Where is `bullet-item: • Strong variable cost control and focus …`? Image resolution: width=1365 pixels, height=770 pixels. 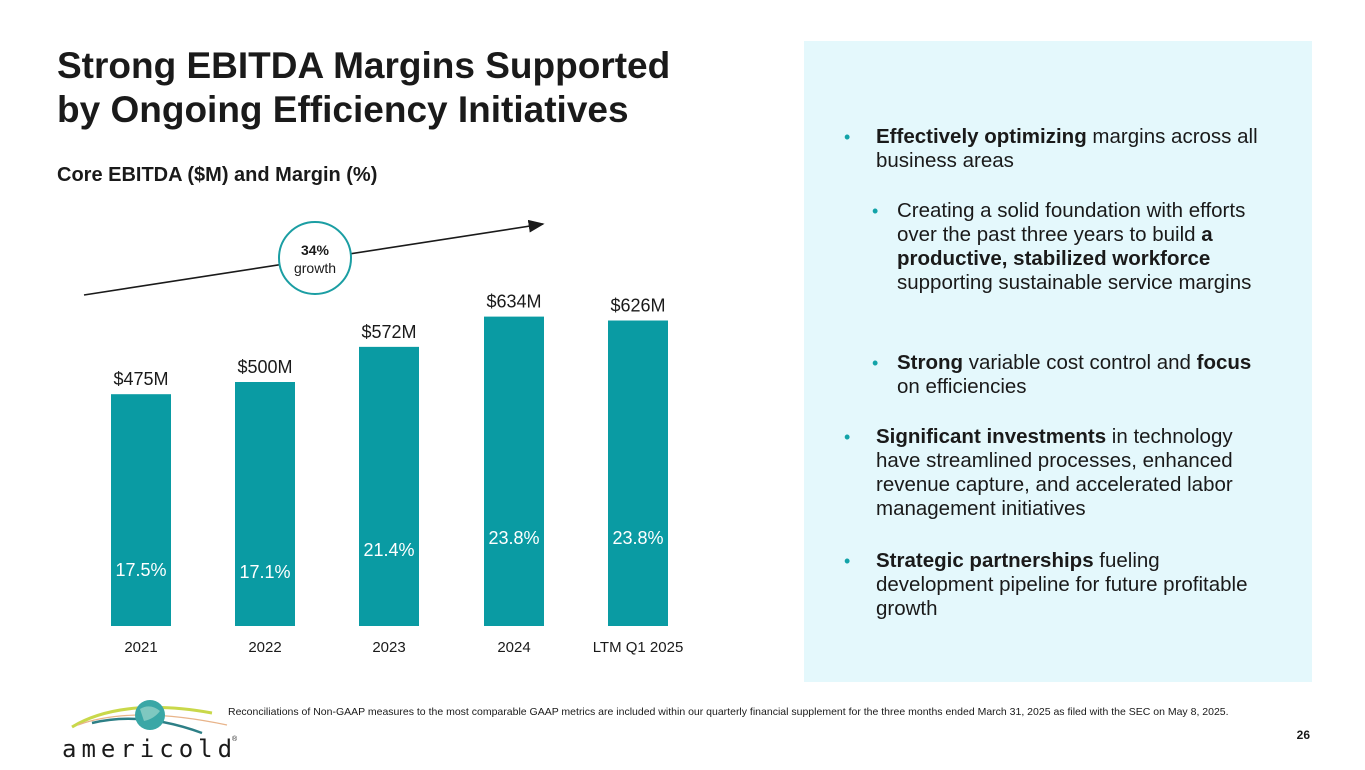 bullet-item: • Strong variable cost control and focus … is located at coordinates (1067, 375).